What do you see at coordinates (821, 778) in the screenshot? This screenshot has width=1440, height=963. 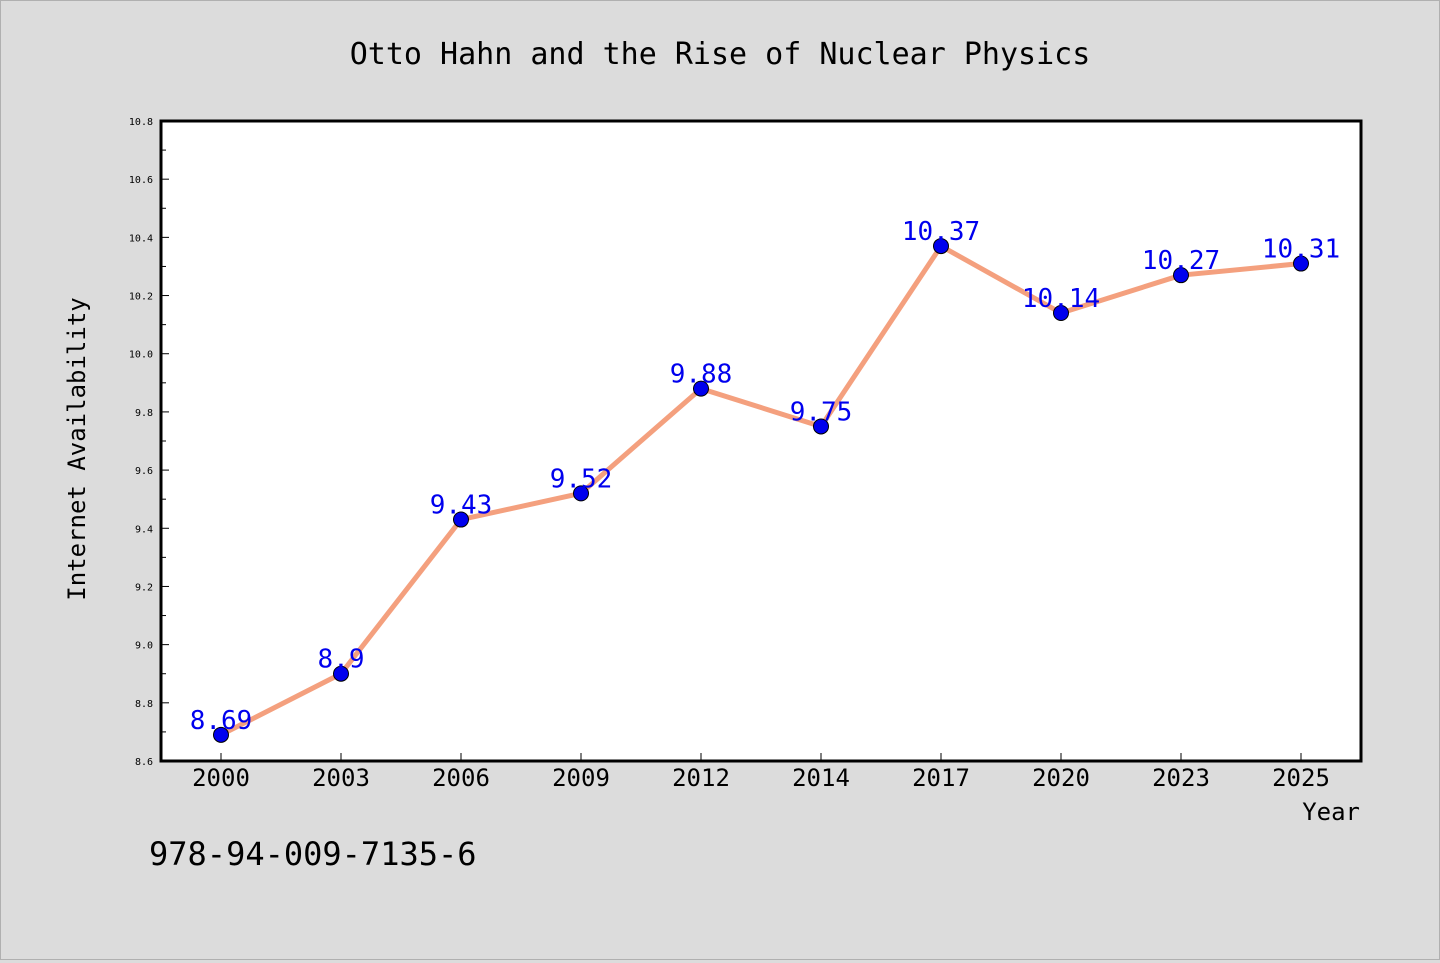 I see `x-tick-label: 2014` at bounding box center [821, 778].